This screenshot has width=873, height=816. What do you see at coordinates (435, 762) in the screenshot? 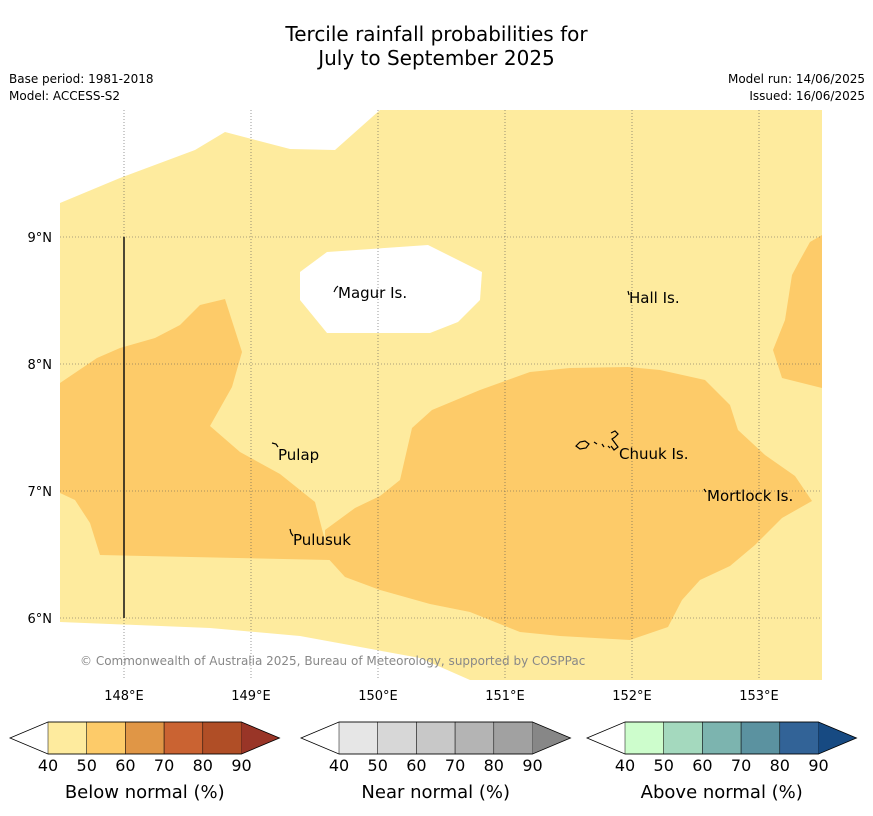
I see `legend-2: 40 50 60 70 80 90 Near normal (%)` at bounding box center [435, 762].